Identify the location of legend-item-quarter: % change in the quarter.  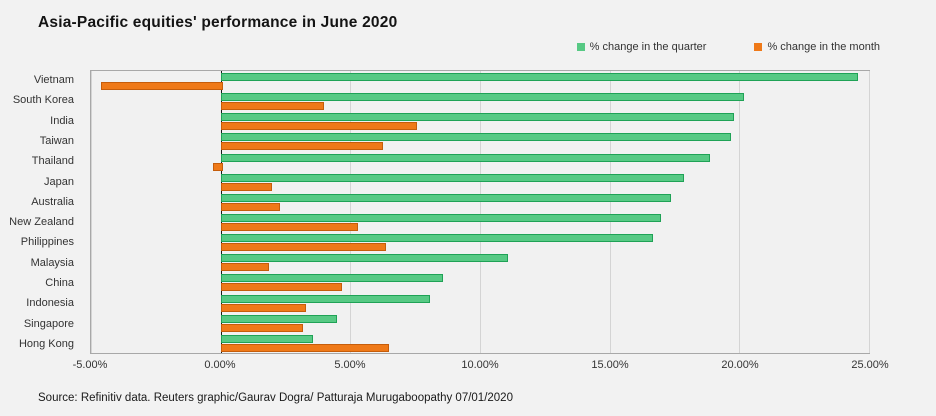
(641, 47).